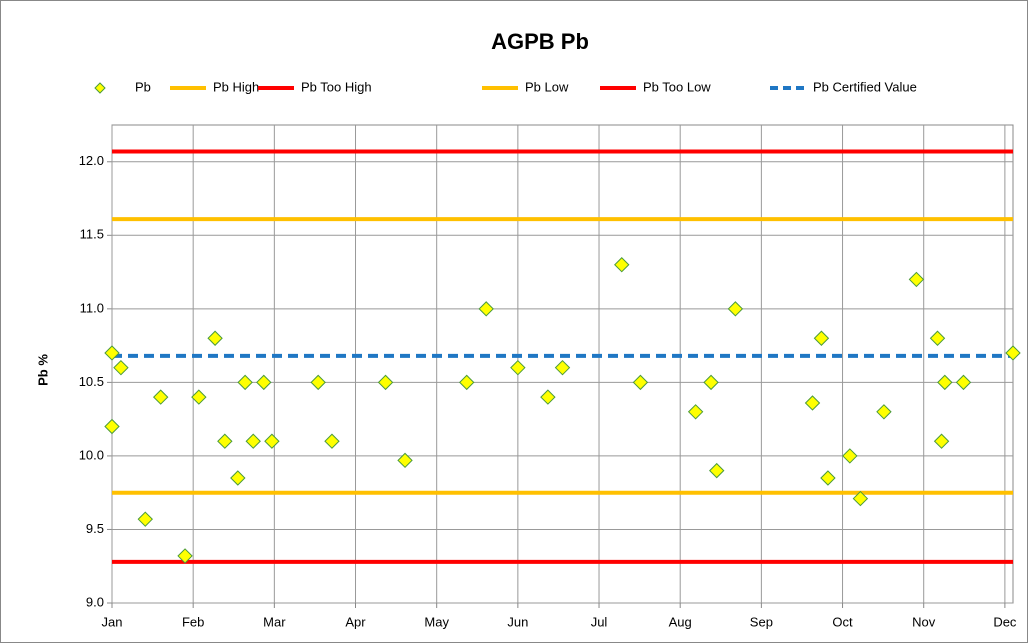 The image size is (1028, 643). I want to click on x-tick-label: Jan, so click(112, 621).